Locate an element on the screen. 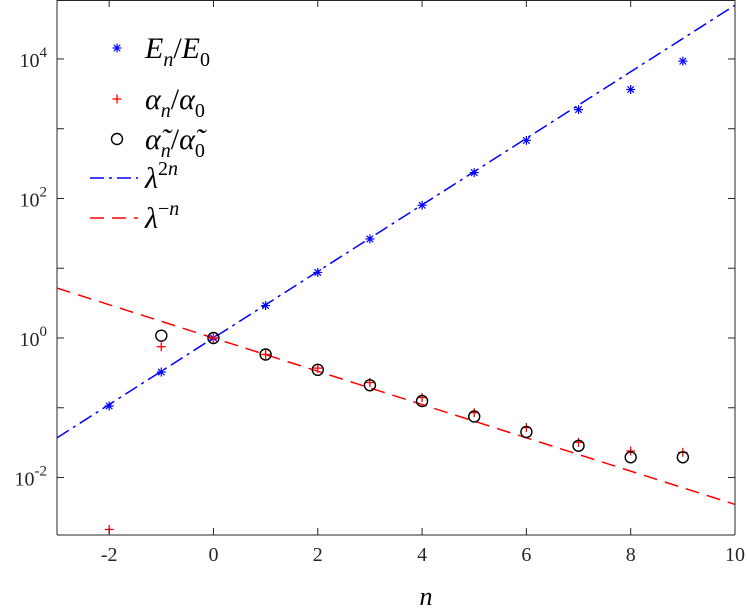  x-axis-title: n is located at coordinates (426, 596).